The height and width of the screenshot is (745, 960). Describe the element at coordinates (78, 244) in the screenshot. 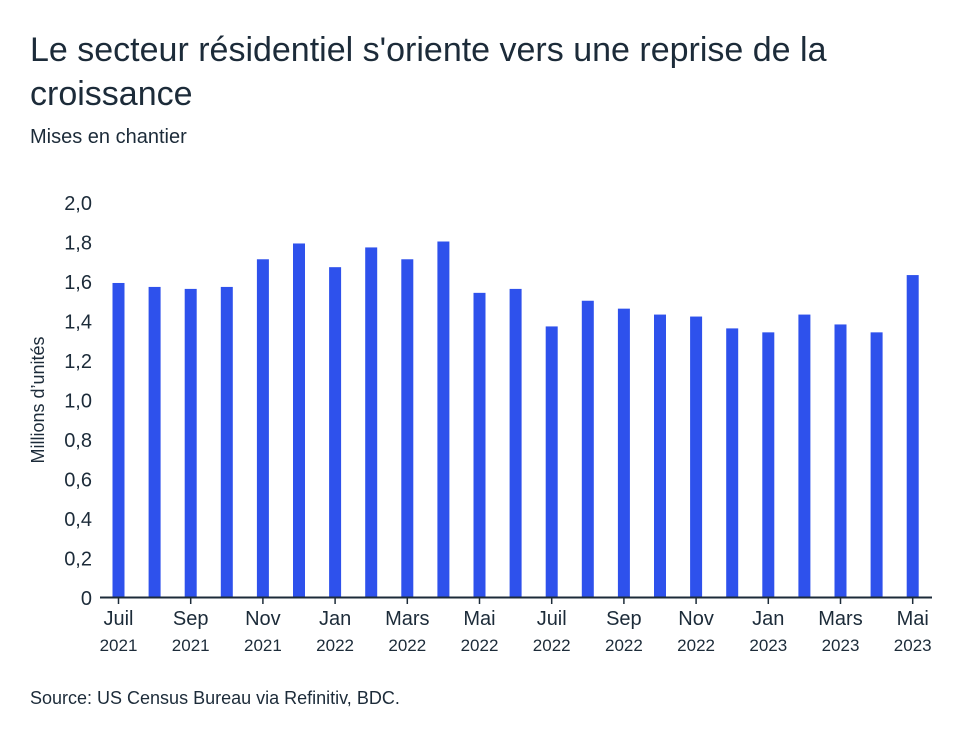

I see `y-tick-label: 1,8` at that location.